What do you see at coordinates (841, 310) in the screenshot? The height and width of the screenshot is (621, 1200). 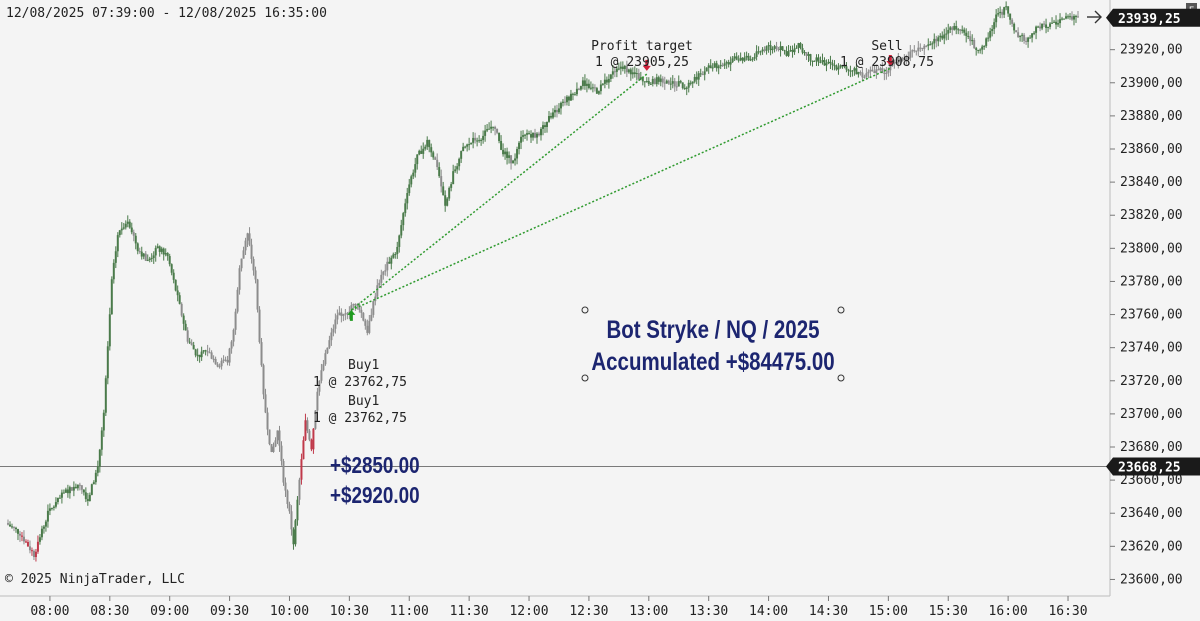 I see `overlay-handle-tr` at bounding box center [841, 310].